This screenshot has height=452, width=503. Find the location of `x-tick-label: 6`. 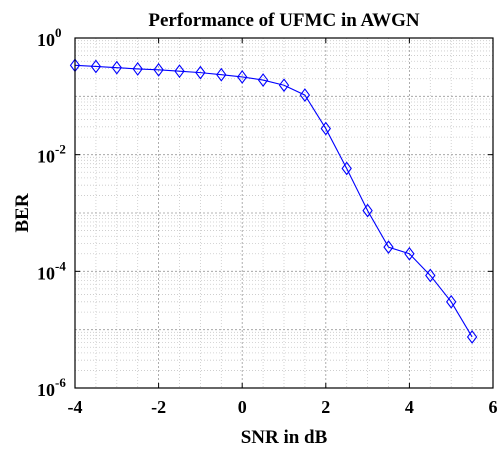

x-tick-label: 6 is located at coordinates (493, 407).